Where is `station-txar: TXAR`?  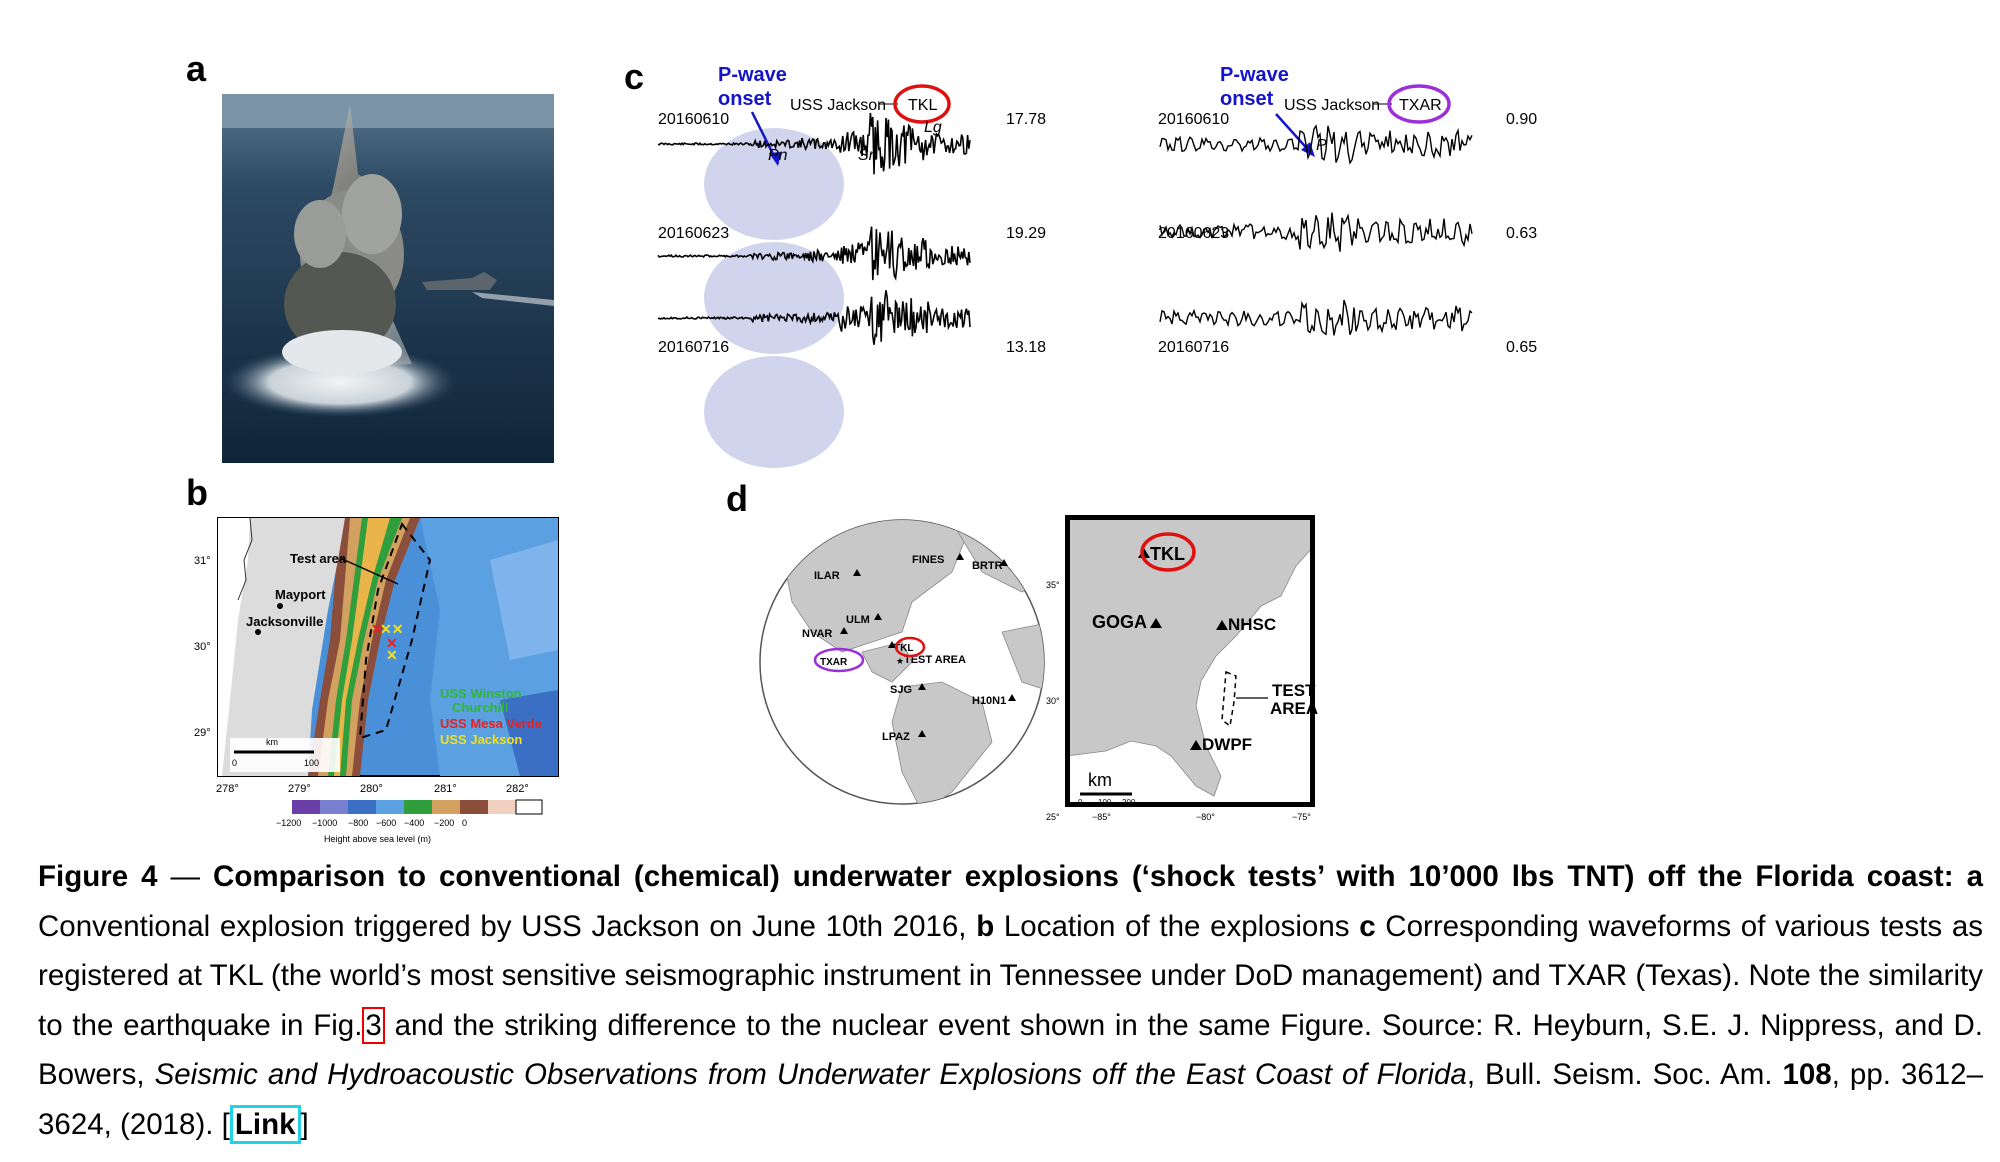
station-txar: TXAR is located at coordinates (1420, 105).